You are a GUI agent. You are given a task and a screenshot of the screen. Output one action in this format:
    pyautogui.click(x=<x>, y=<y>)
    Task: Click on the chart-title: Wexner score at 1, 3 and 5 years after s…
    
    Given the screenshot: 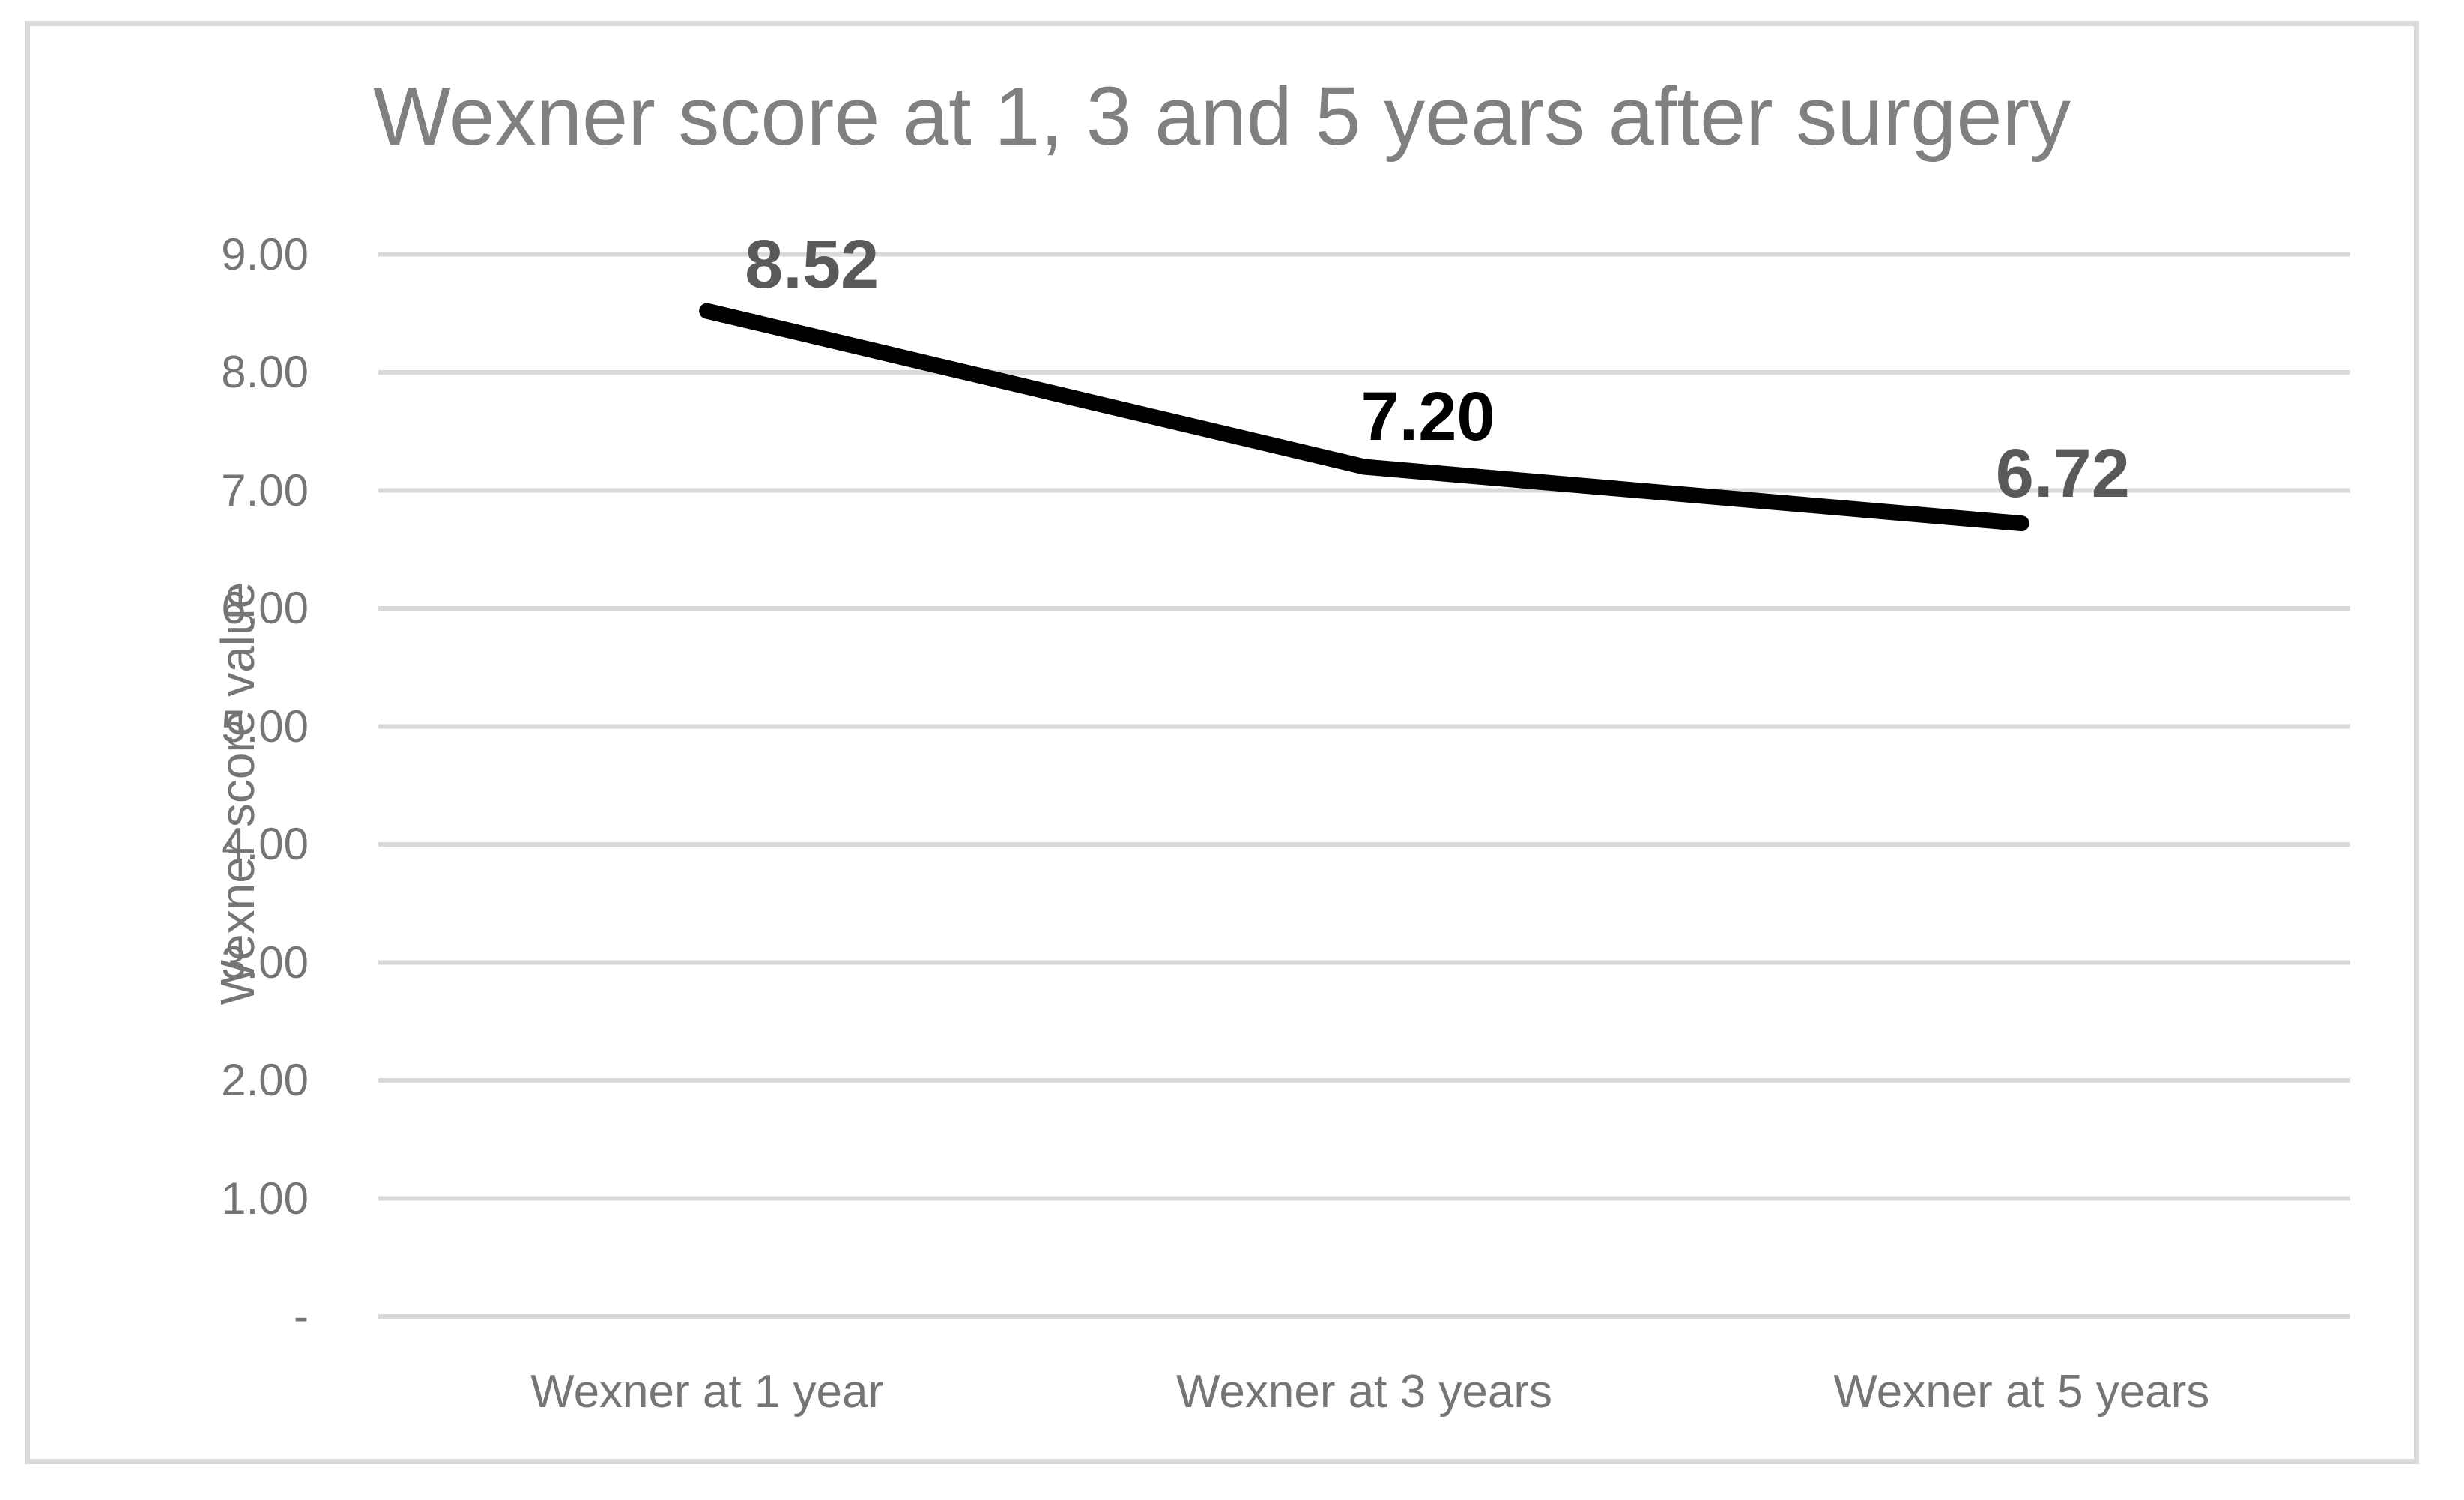 What is the action you would take?
    pyautogui.click(x=1221, y=116)
    